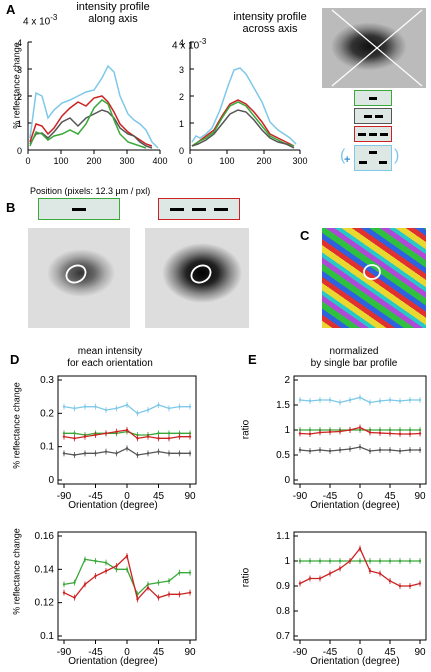  What do you see at coordinates (283, 536) in the screenshot?
I see `e-bottom-ytick-label: 1.1` at bounding box center [283, 536].